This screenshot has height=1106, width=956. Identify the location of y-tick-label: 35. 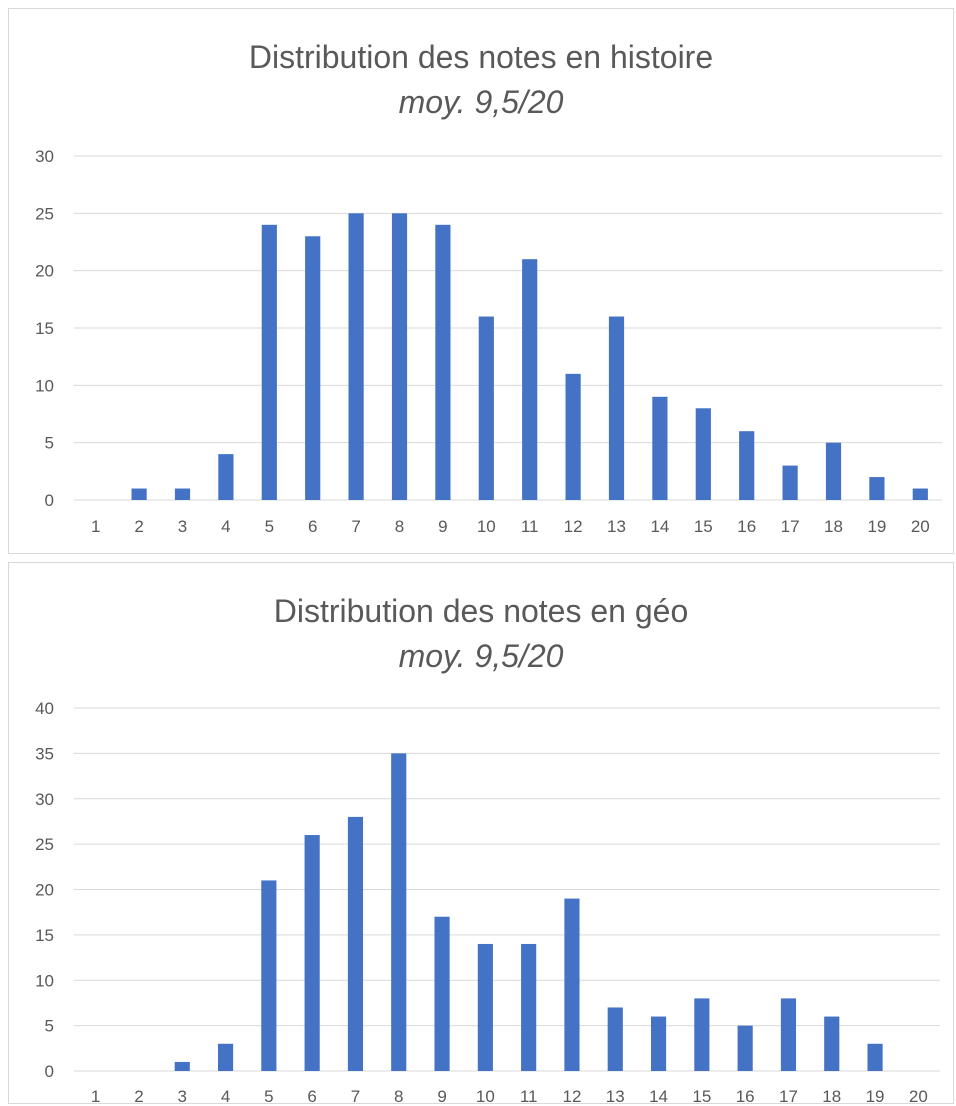
(44, 753).